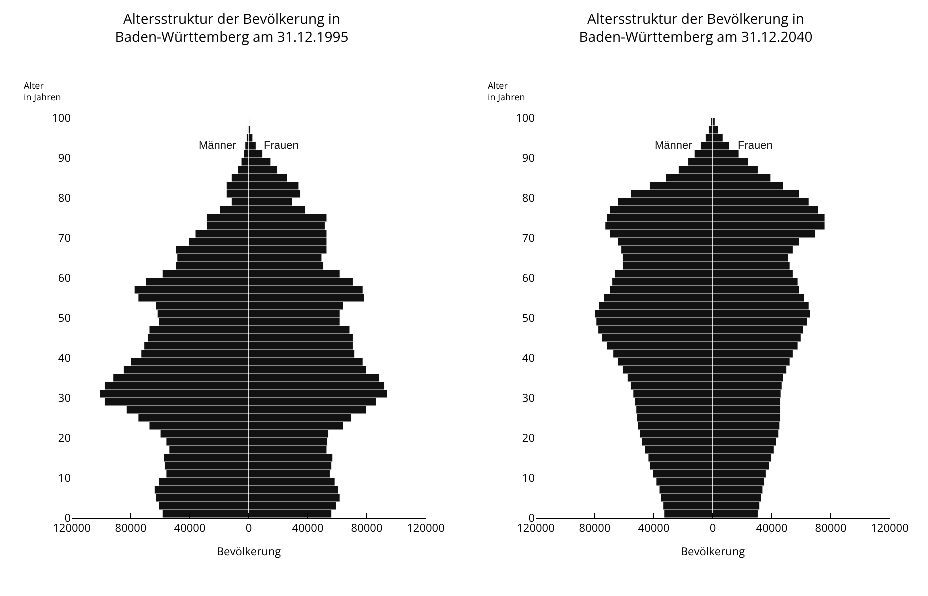  I want to click on chart-title: Altersstruktur der Bevölkerung in Baden-Württemberg am 31.12.1995, so click(232, 29).